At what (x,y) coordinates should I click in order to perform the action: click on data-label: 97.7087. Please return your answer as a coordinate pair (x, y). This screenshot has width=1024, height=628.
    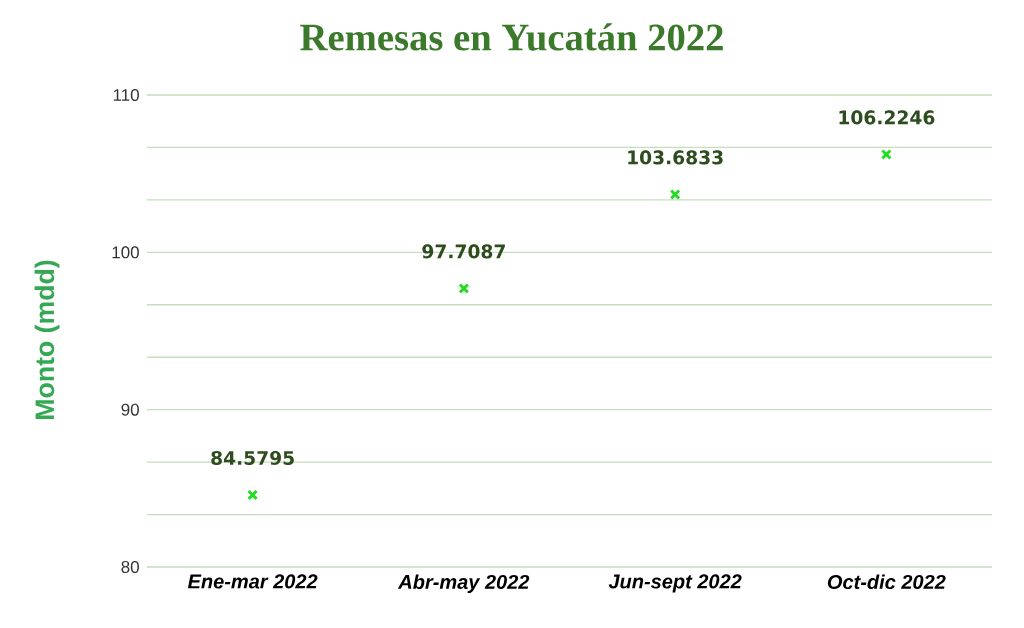
    Looking at the image, I should click on (463, 251).